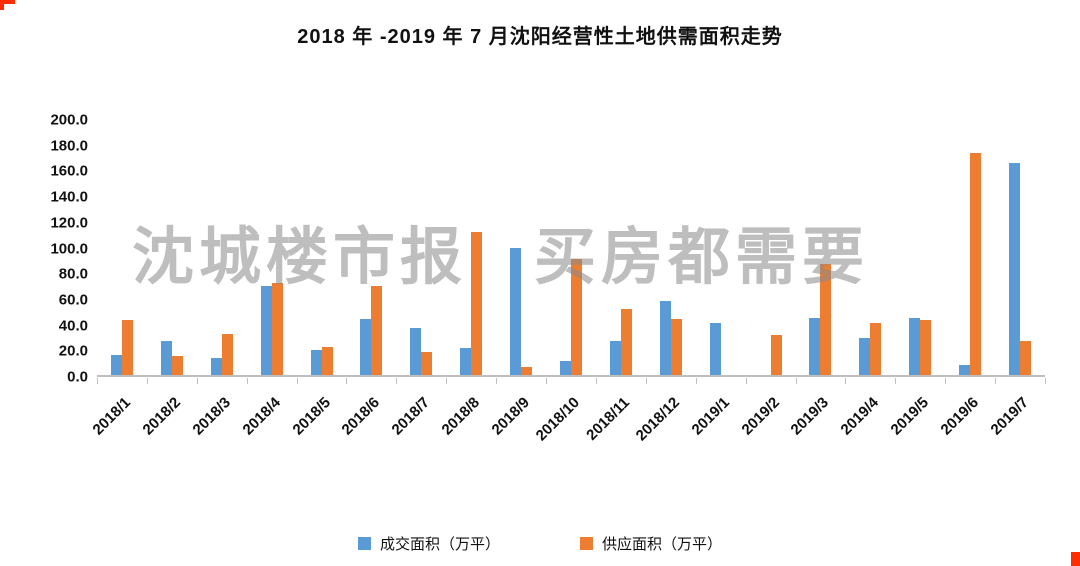  What do you see at coordinates (411, 416) in the screenshot?
I see `x-tick-label: 2018/7` at bounding box center [411, 416].